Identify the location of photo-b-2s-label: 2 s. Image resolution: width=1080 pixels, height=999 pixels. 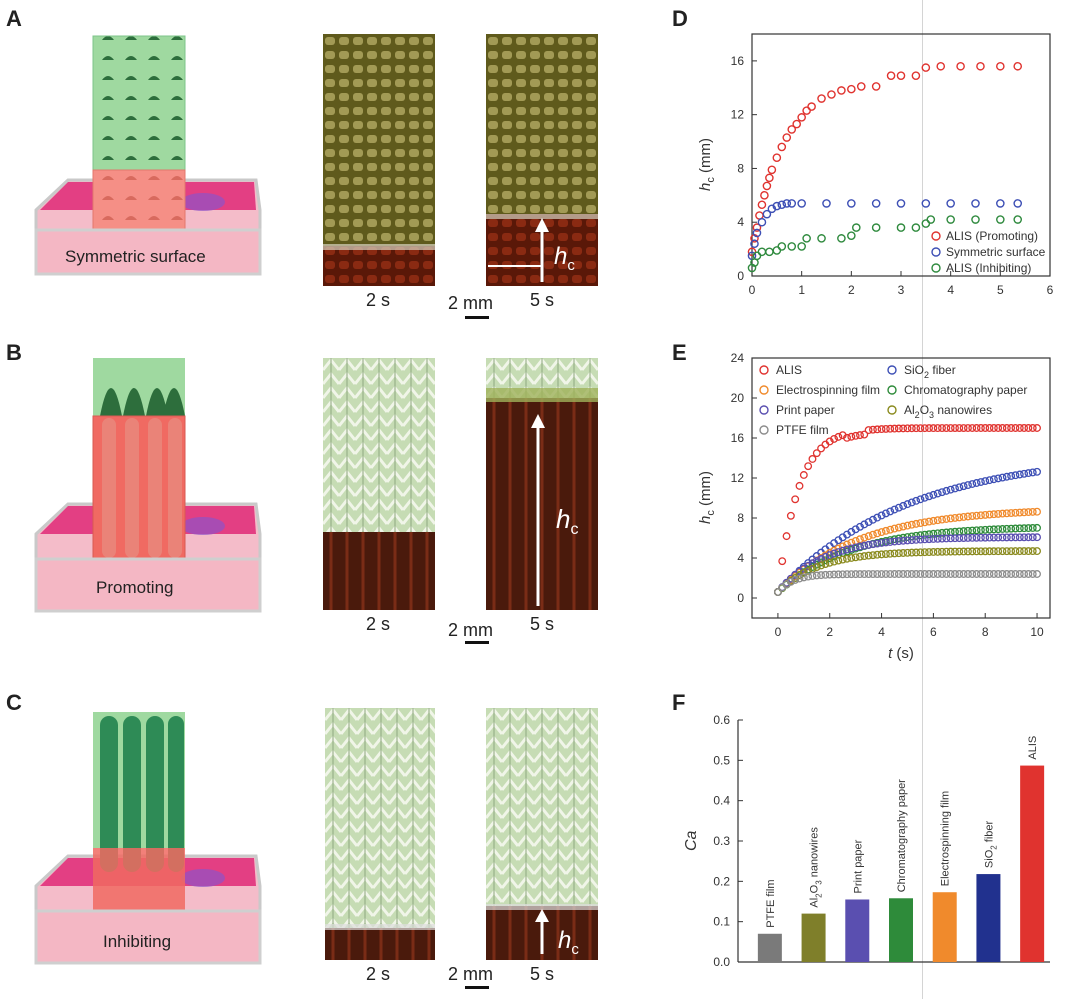
(378, 624).